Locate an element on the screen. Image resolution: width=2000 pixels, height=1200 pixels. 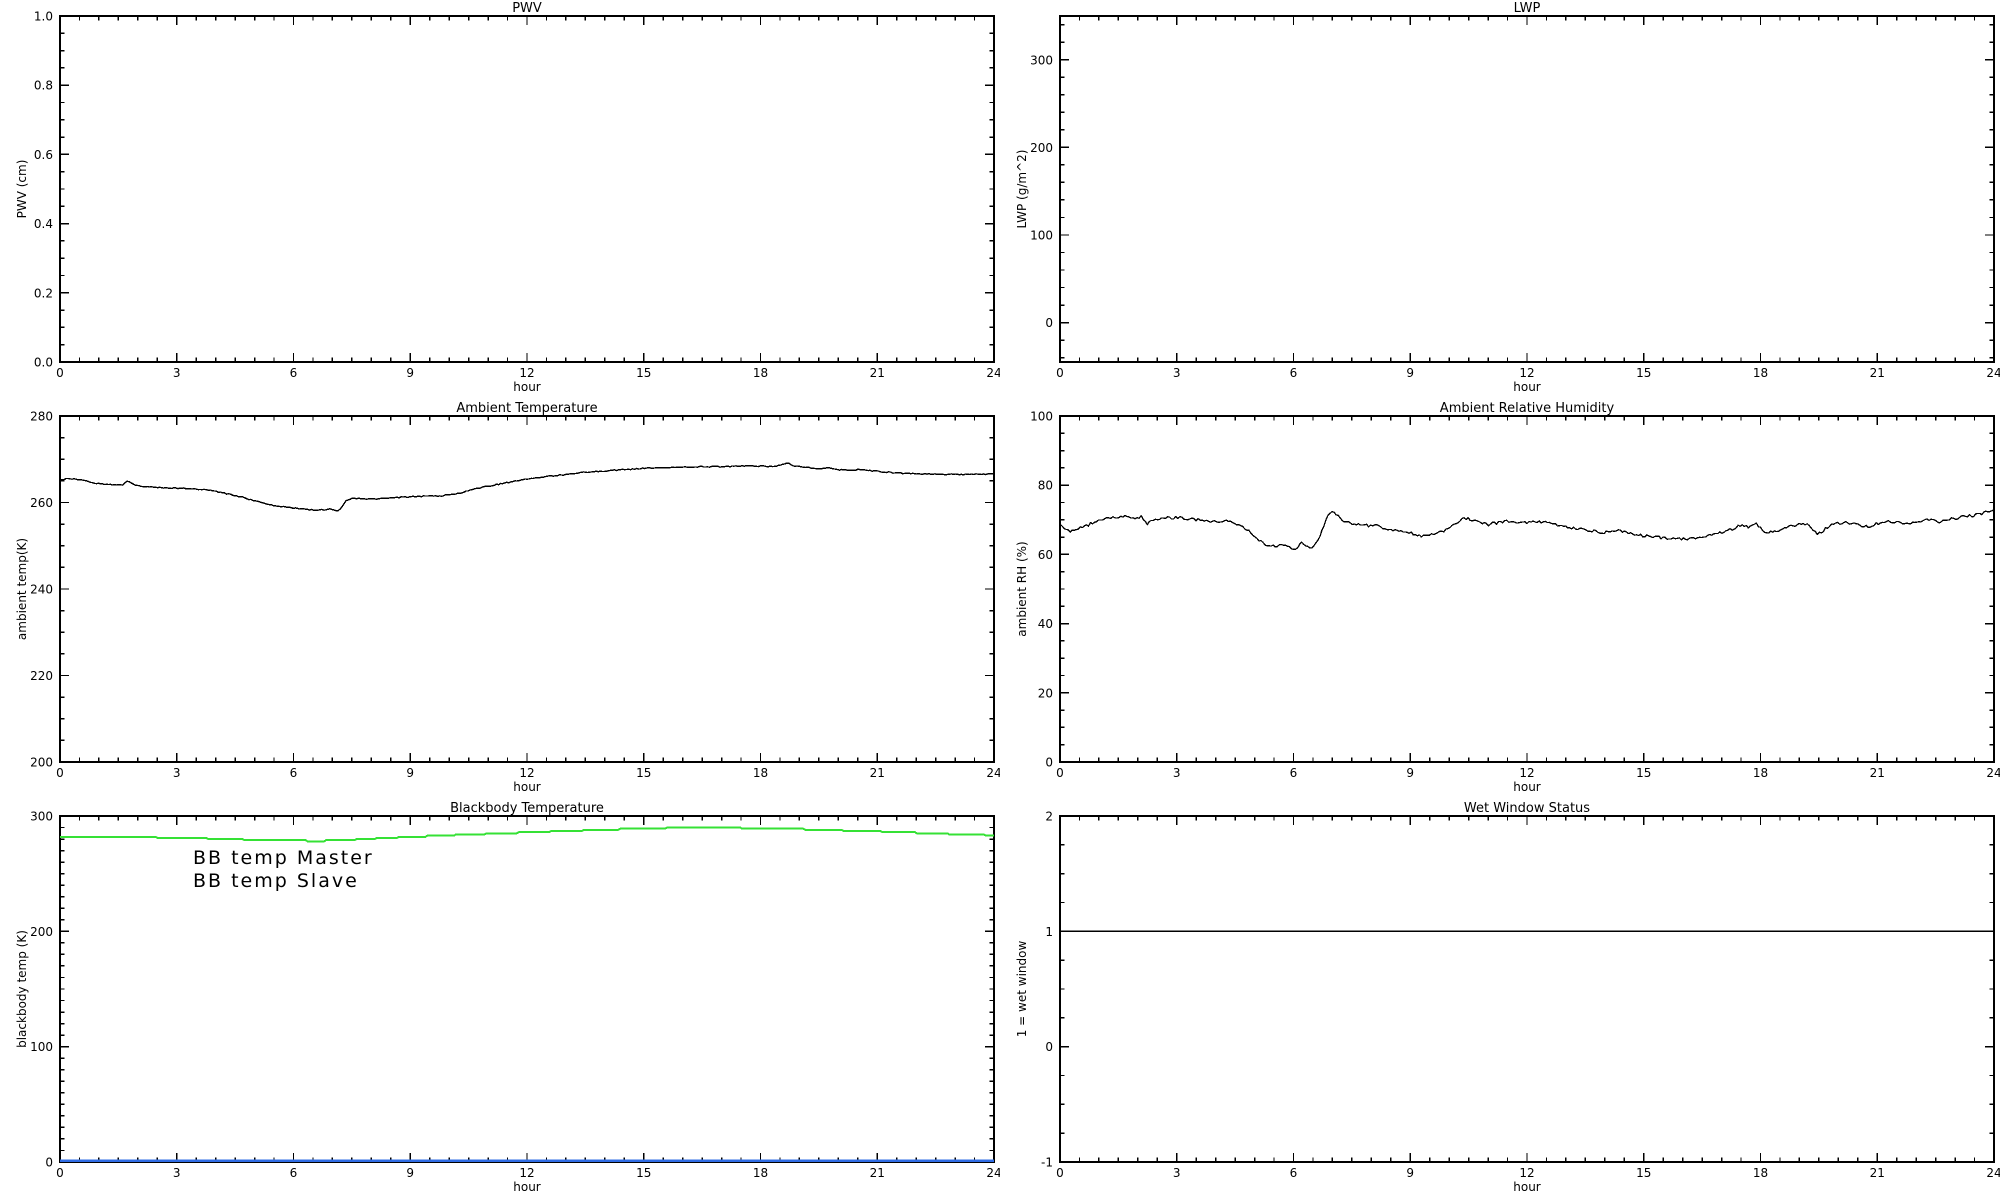
y-tick-label: -1 is located at coordinates (1047, 1163).